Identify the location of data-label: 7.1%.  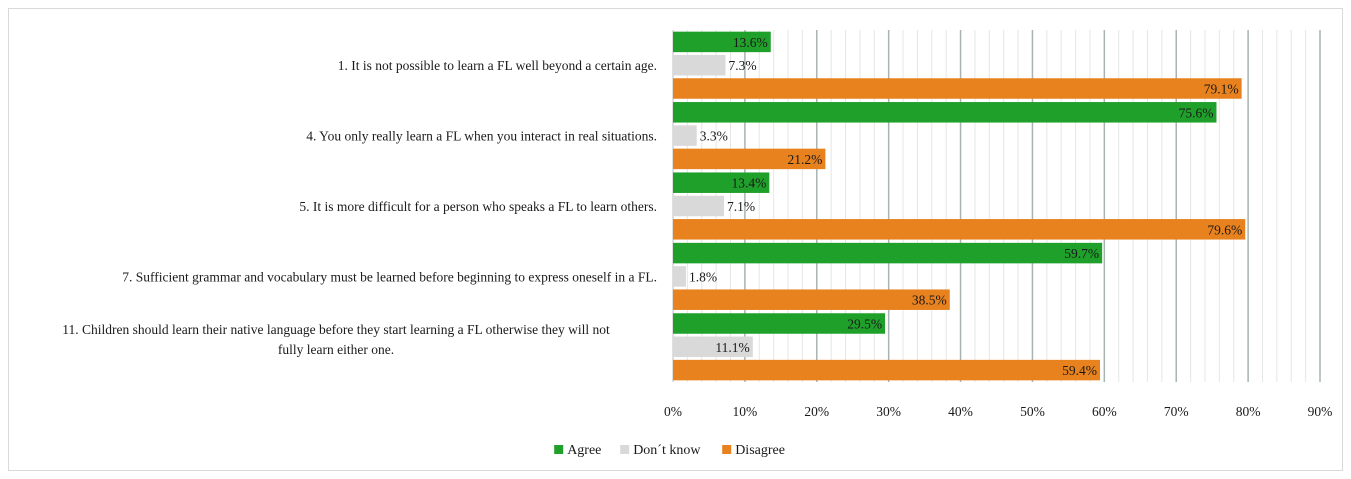
(741, 206).